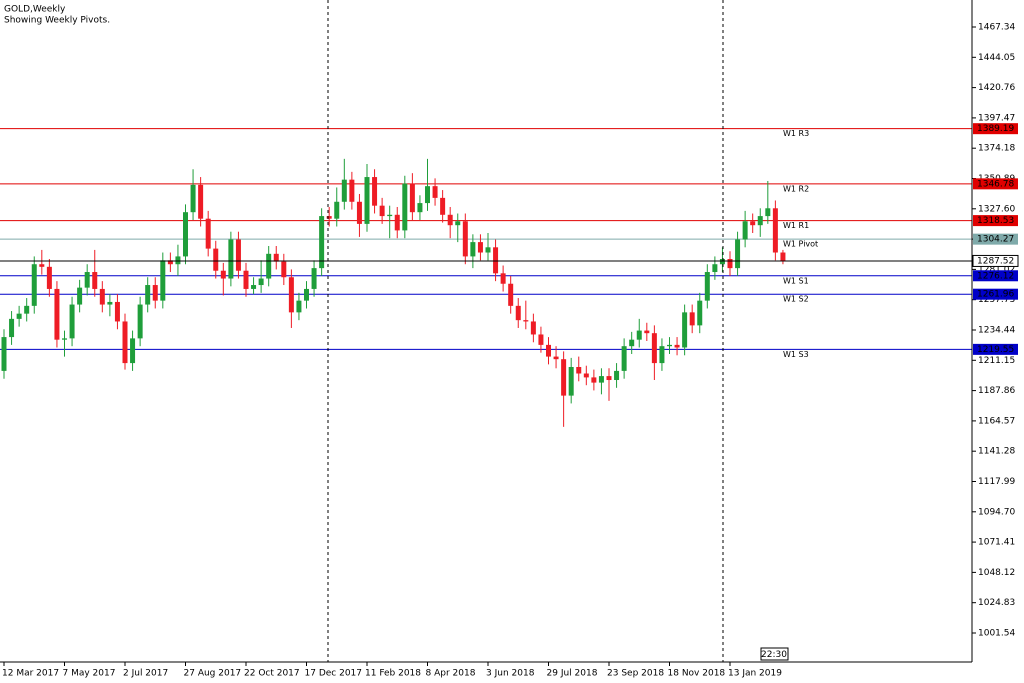 The width and height of the screenshot is (1024, 683). I want to click on y-tick-label: 1257.73, so click(996, 300).